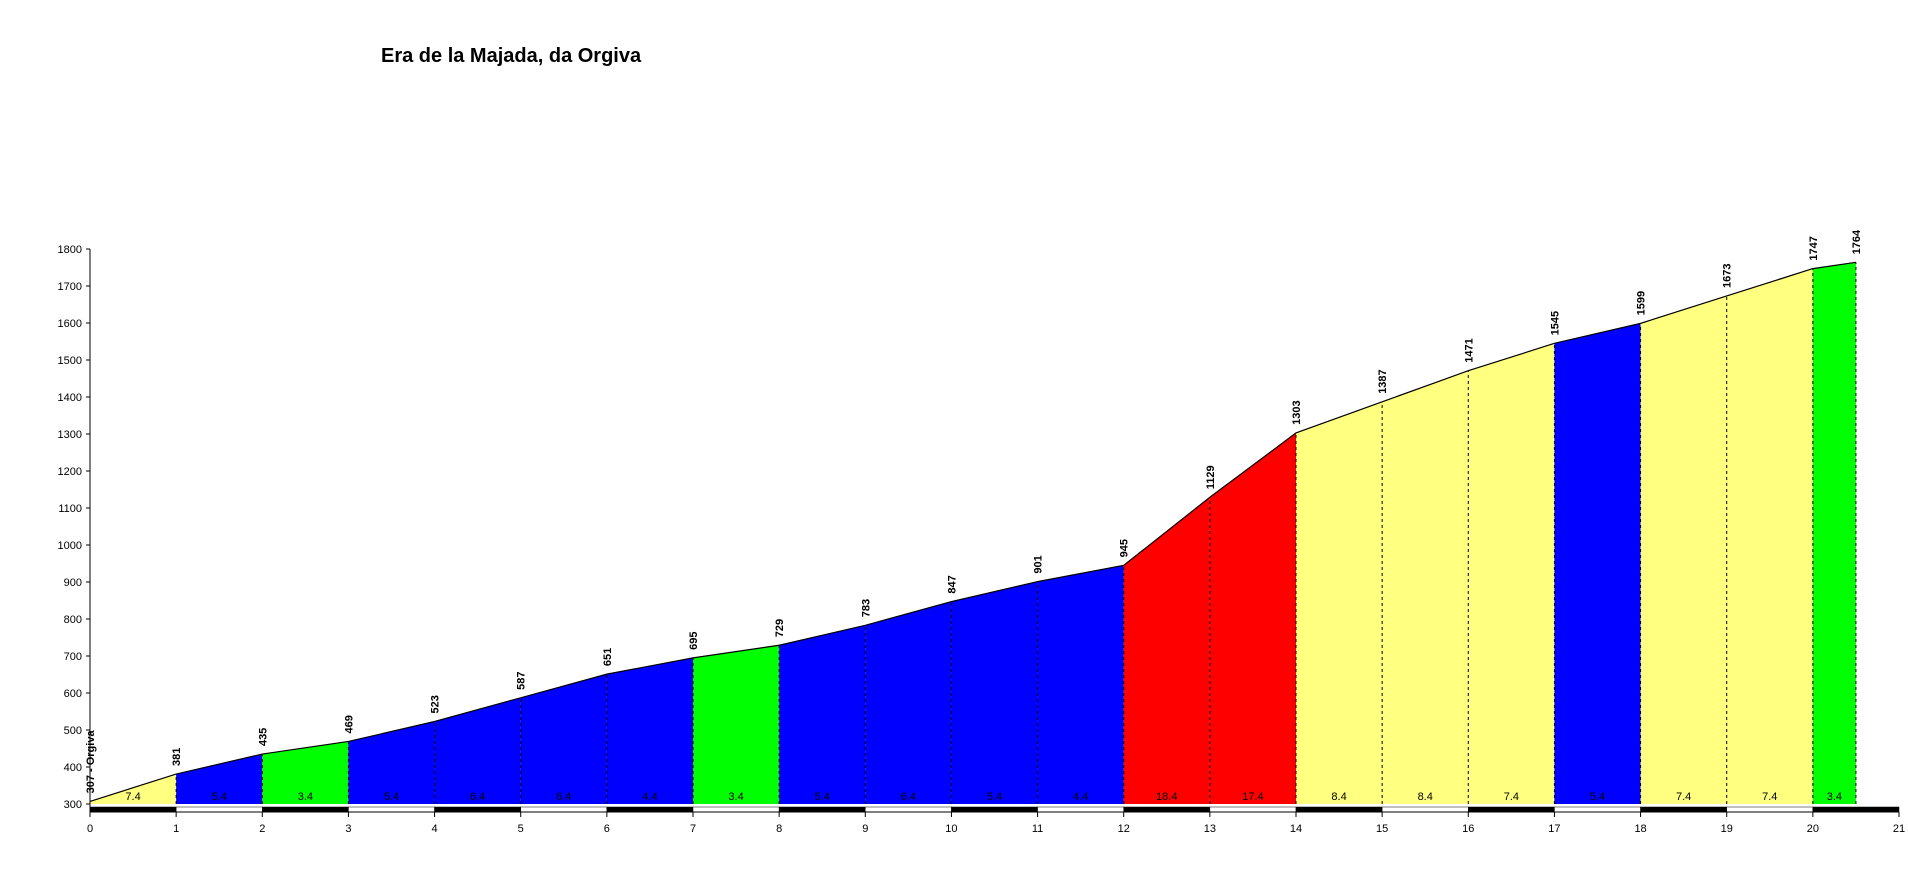 The image size is (1908, 873). I want to click on y-tick-label: 300, so click(73, 805).